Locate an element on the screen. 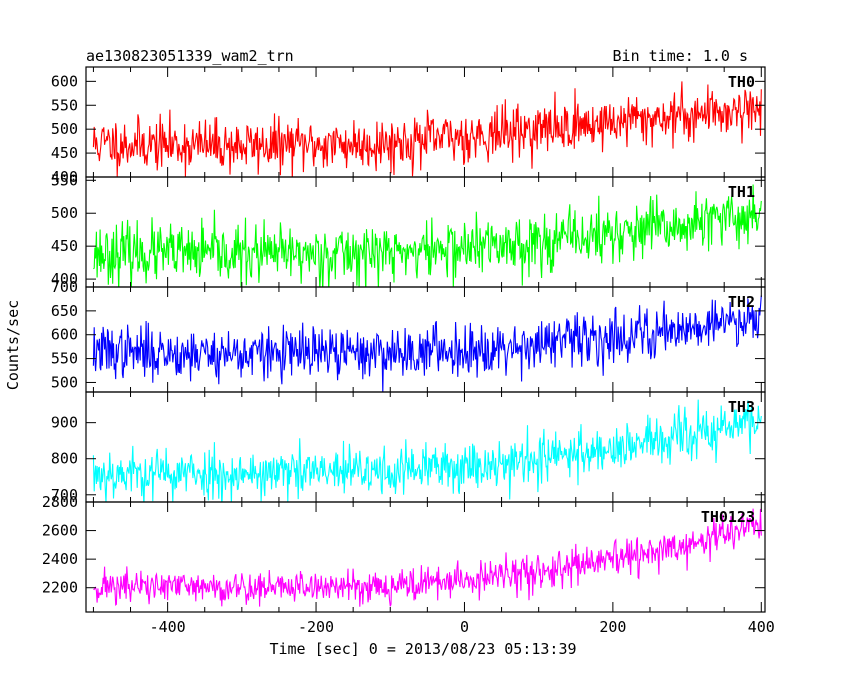  y-tick-label: 900 is located at coordinates (64, 423).